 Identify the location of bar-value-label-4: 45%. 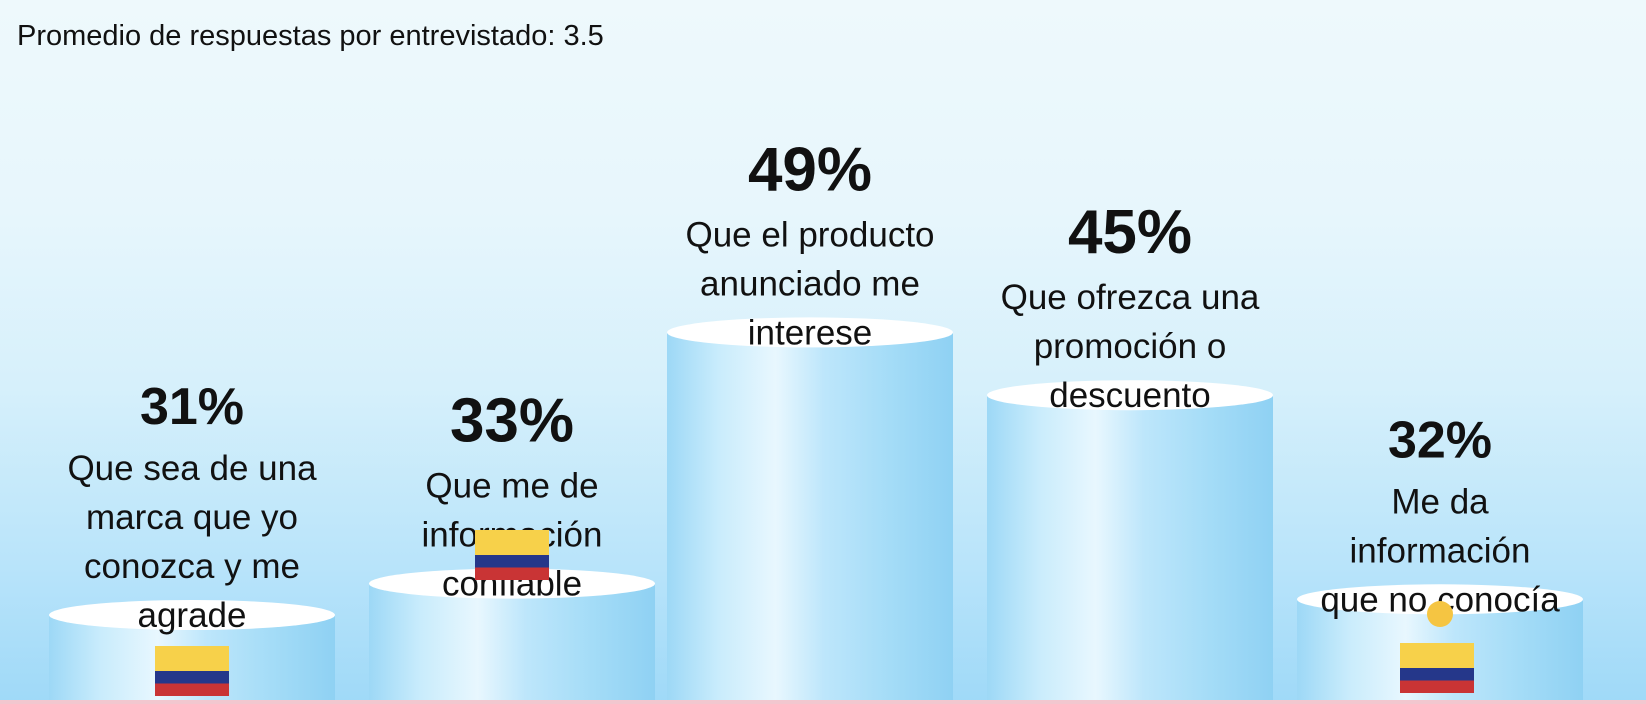
(1130, 232).